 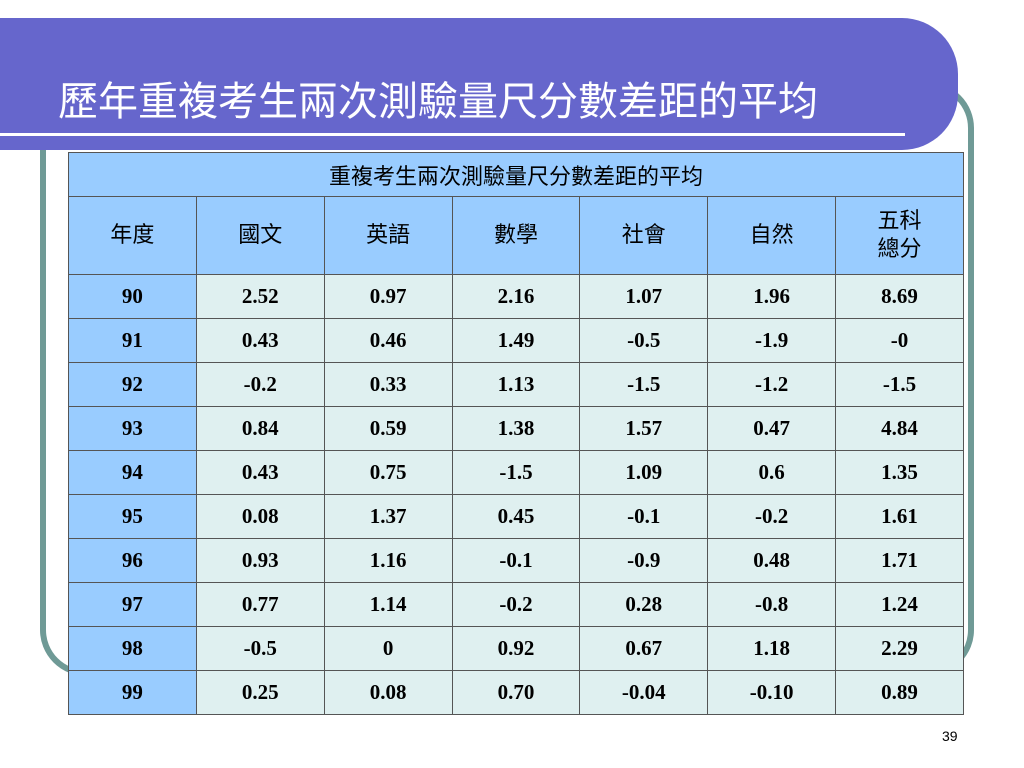 What do you see at coordinates (132, 340) in the screenshot?
I see `year-cell: 91` at bounding box center [132, 340].